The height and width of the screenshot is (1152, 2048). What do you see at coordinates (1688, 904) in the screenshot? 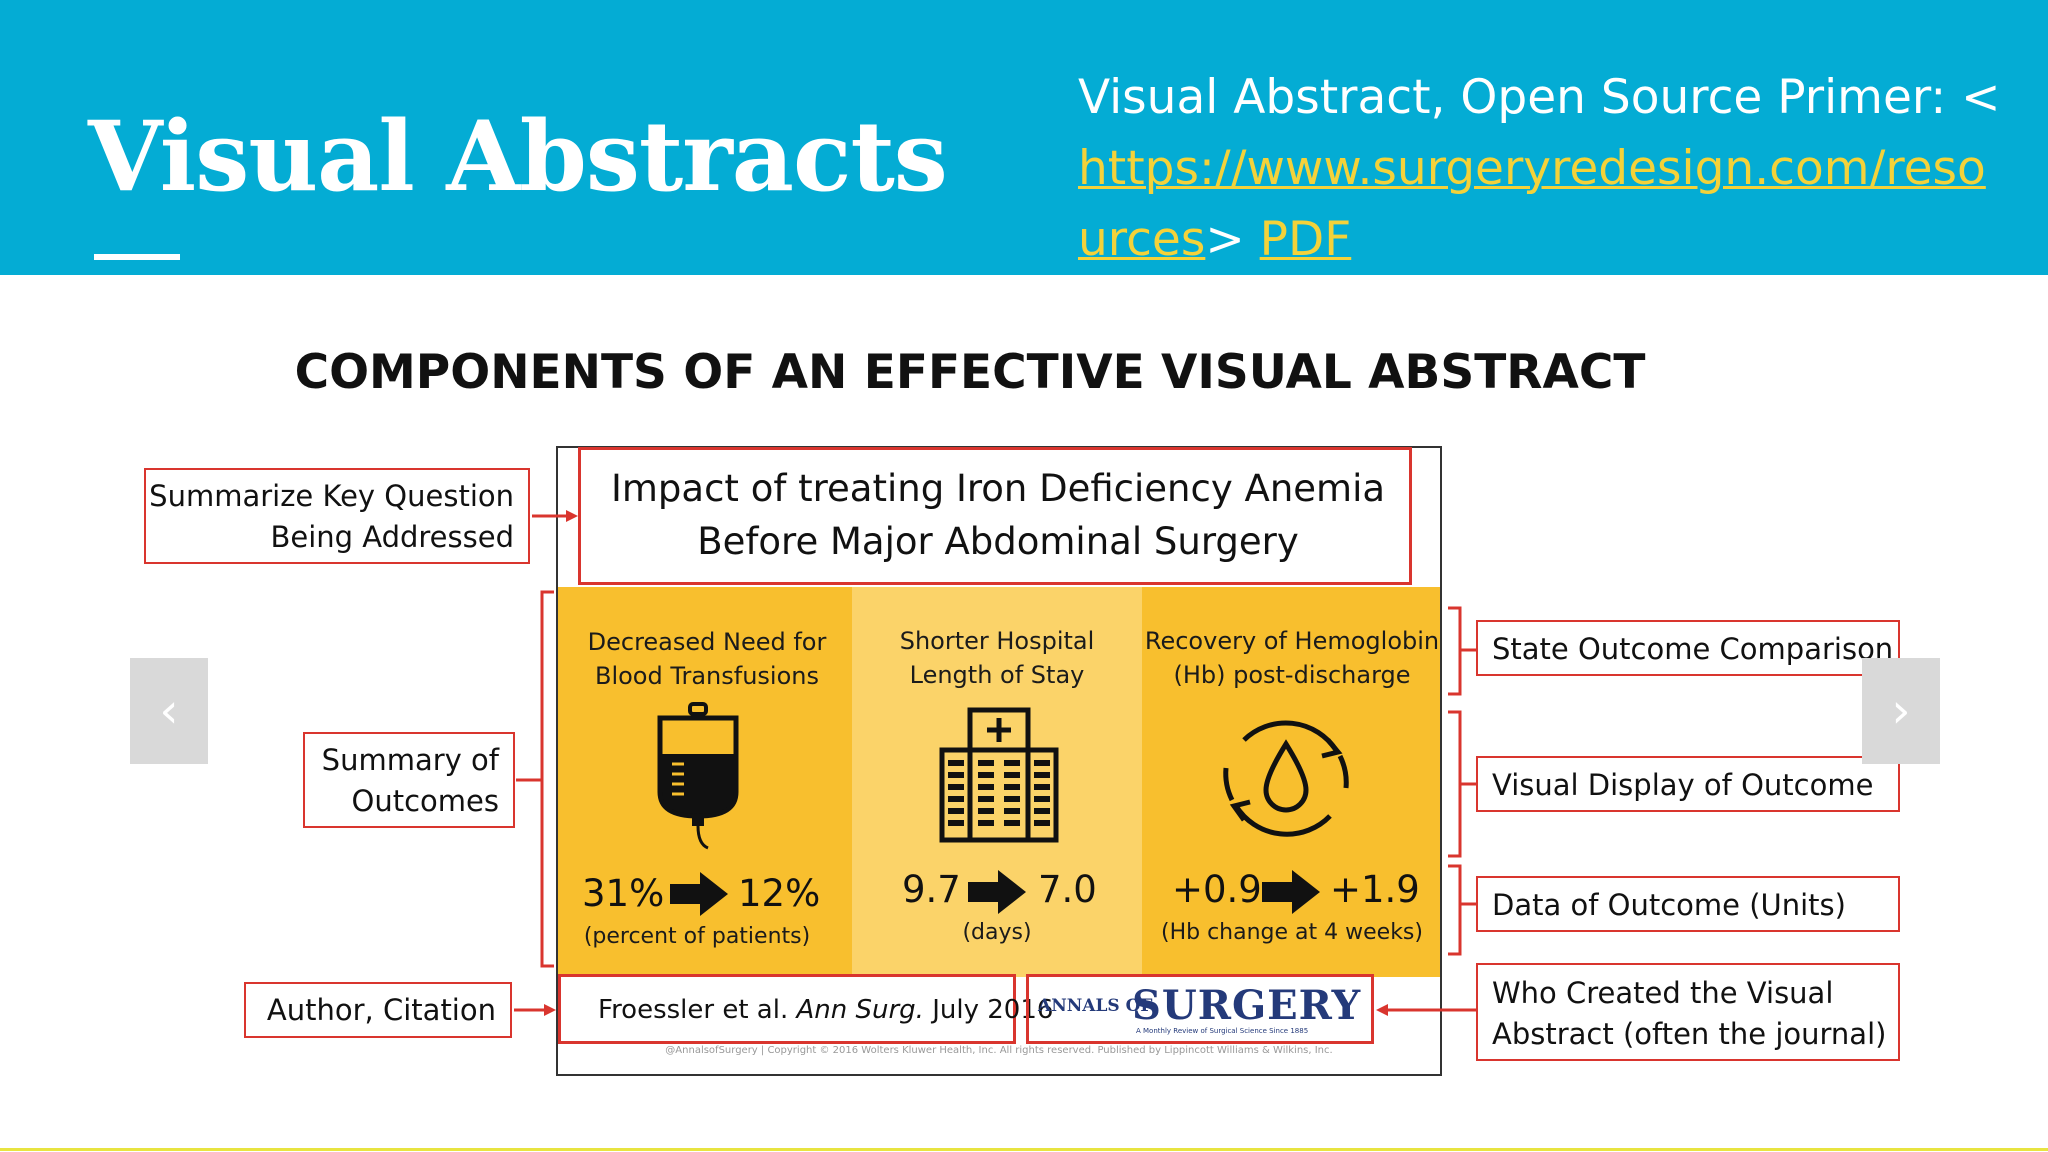
I see `label-data-units: Data of Outcome (Units)` at bounding box center [1688, 904].